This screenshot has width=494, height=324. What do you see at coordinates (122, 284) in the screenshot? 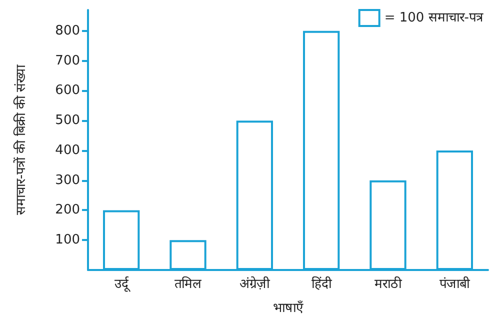
I see `x-tick-label: उर्दू` at bounding box center [122, 284].